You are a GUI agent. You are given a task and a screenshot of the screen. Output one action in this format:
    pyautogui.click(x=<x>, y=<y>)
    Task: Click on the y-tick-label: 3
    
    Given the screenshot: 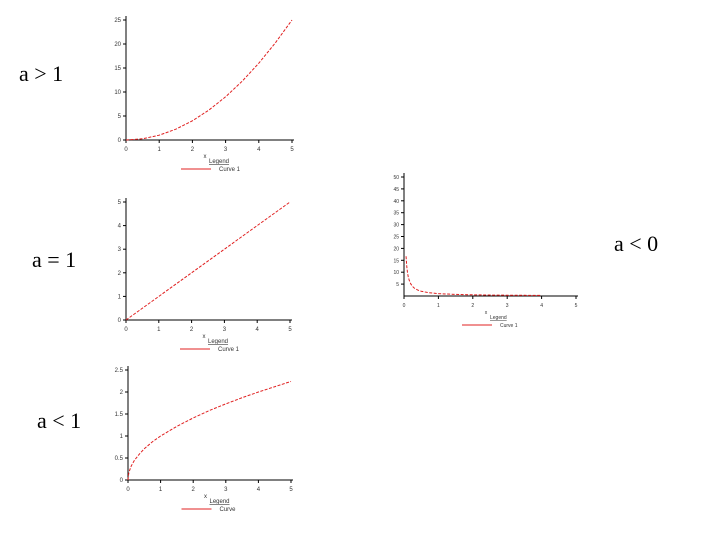 What is the action you would take?
    pyautogui.click(x=120, y=250)
    